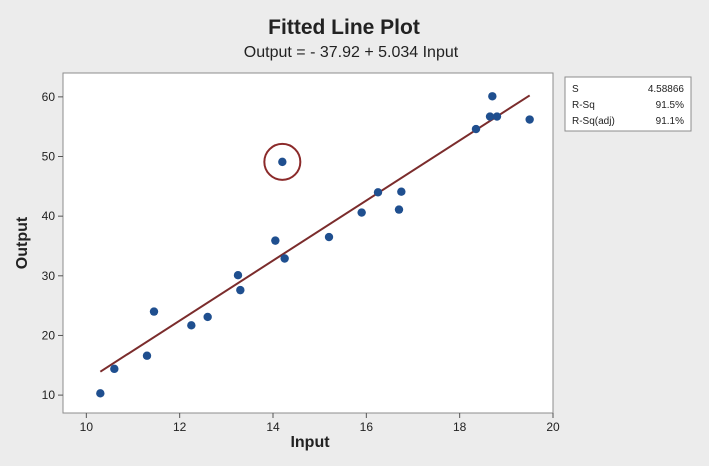  I want to click on outlier-highlight-circle, so click(282, 161).